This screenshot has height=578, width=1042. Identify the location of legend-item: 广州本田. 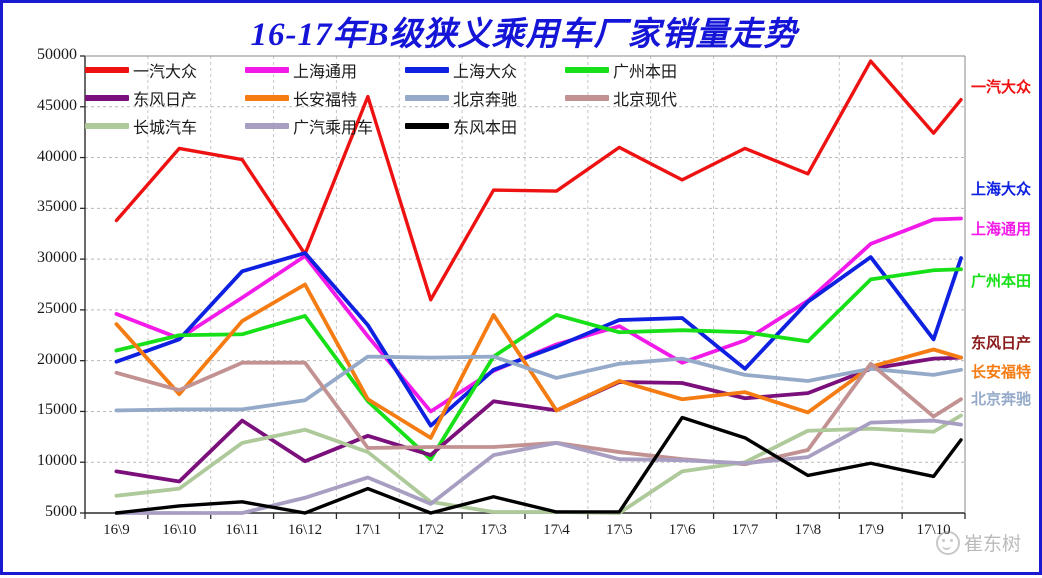
(621, 70).